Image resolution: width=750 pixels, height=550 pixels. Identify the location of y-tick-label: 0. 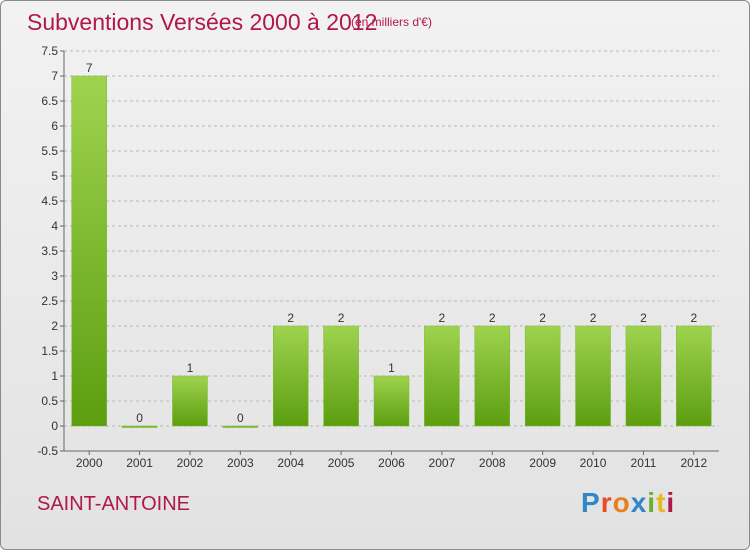
(54, 426).